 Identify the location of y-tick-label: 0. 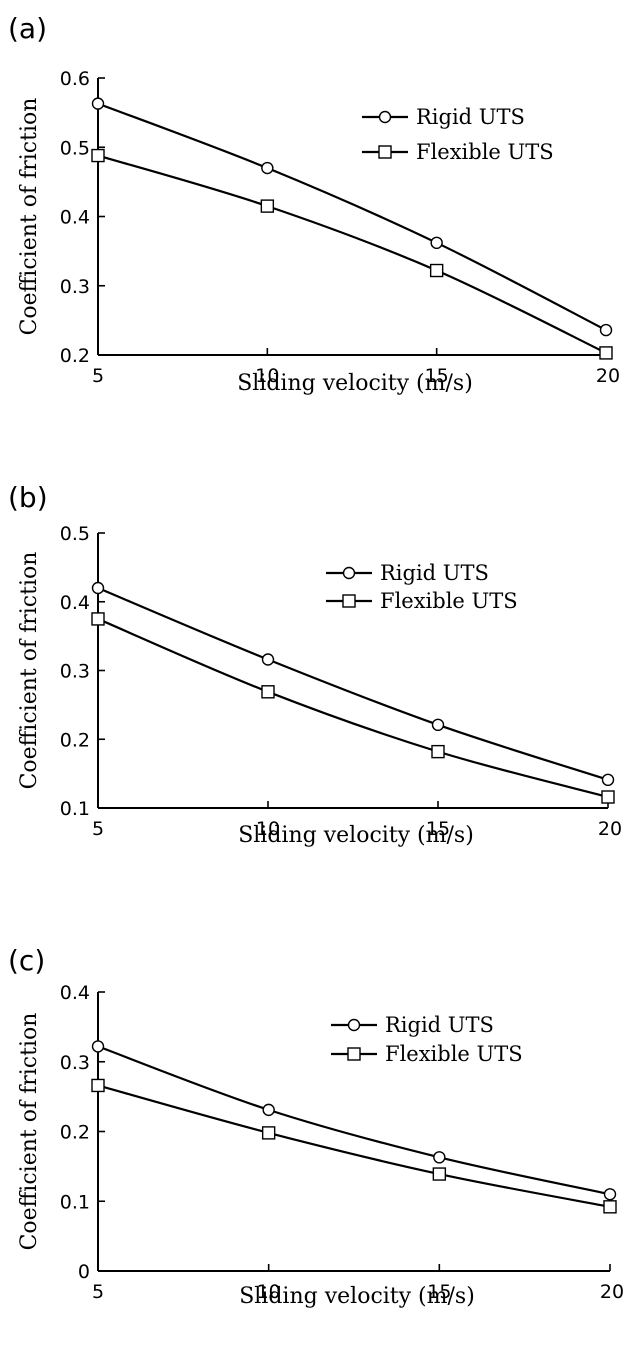
(84, 1272).